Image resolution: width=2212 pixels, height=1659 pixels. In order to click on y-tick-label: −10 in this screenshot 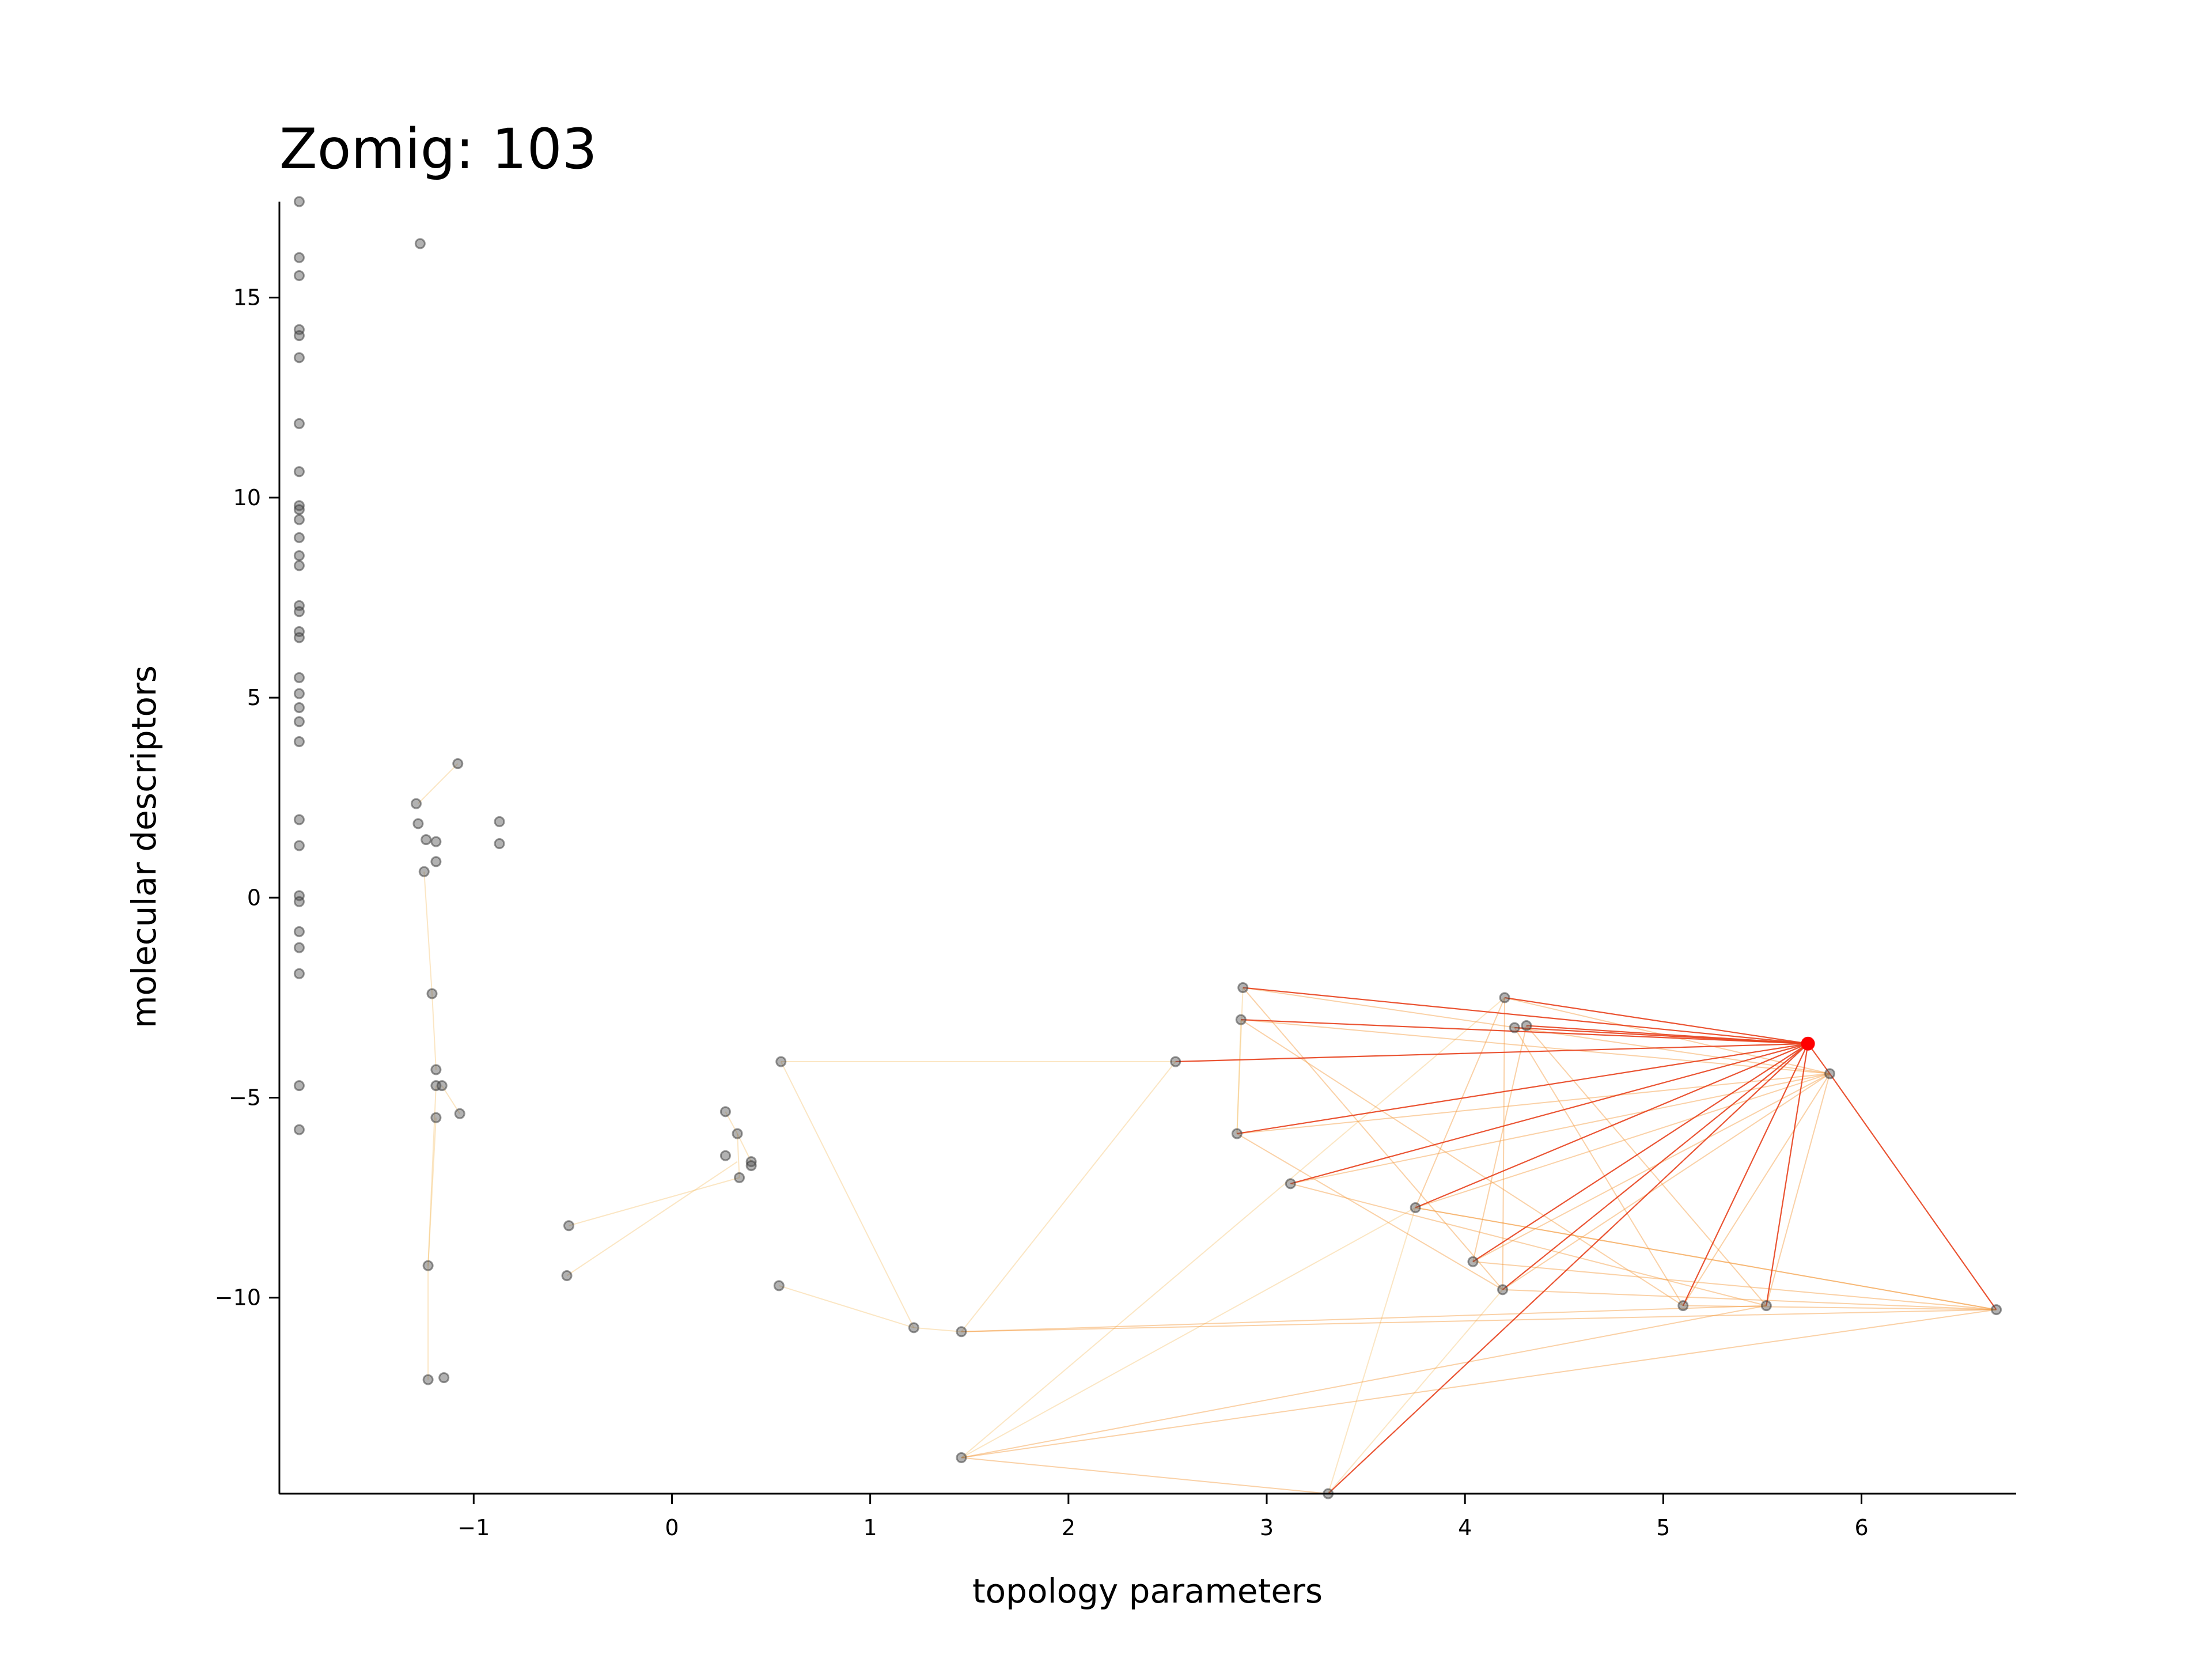, I will do `click(238, 1297)`.